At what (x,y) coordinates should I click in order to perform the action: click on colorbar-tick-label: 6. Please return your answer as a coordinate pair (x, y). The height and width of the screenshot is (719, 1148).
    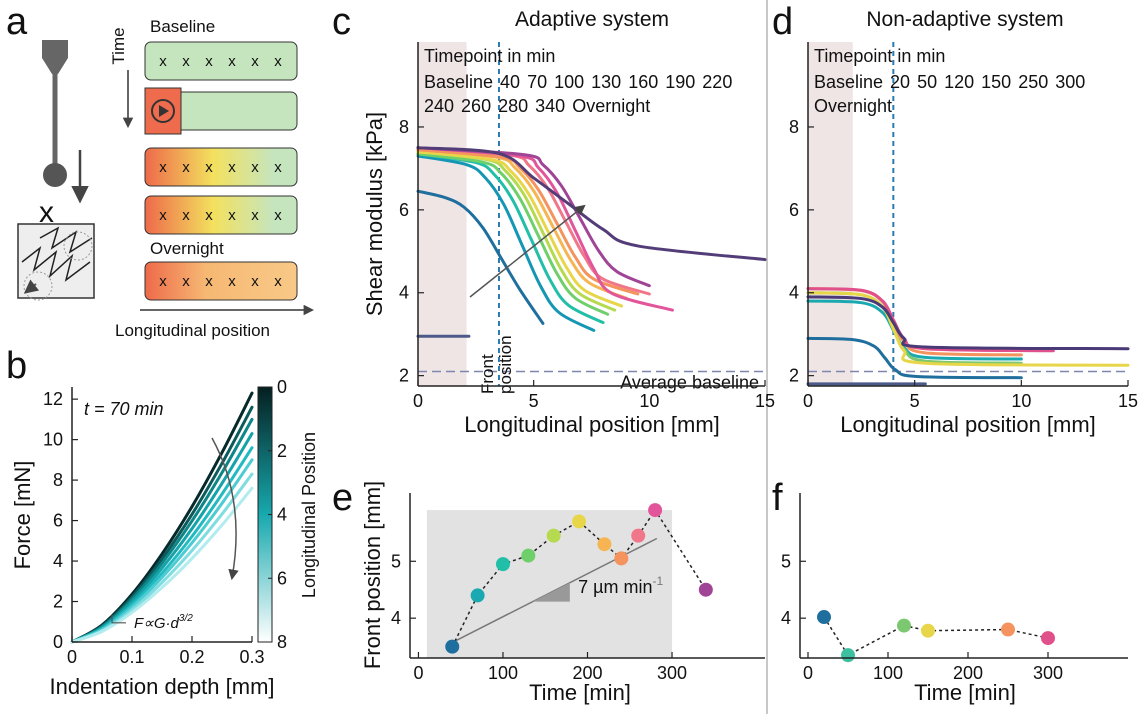
    Looking at the image, I should click on (282, 578).